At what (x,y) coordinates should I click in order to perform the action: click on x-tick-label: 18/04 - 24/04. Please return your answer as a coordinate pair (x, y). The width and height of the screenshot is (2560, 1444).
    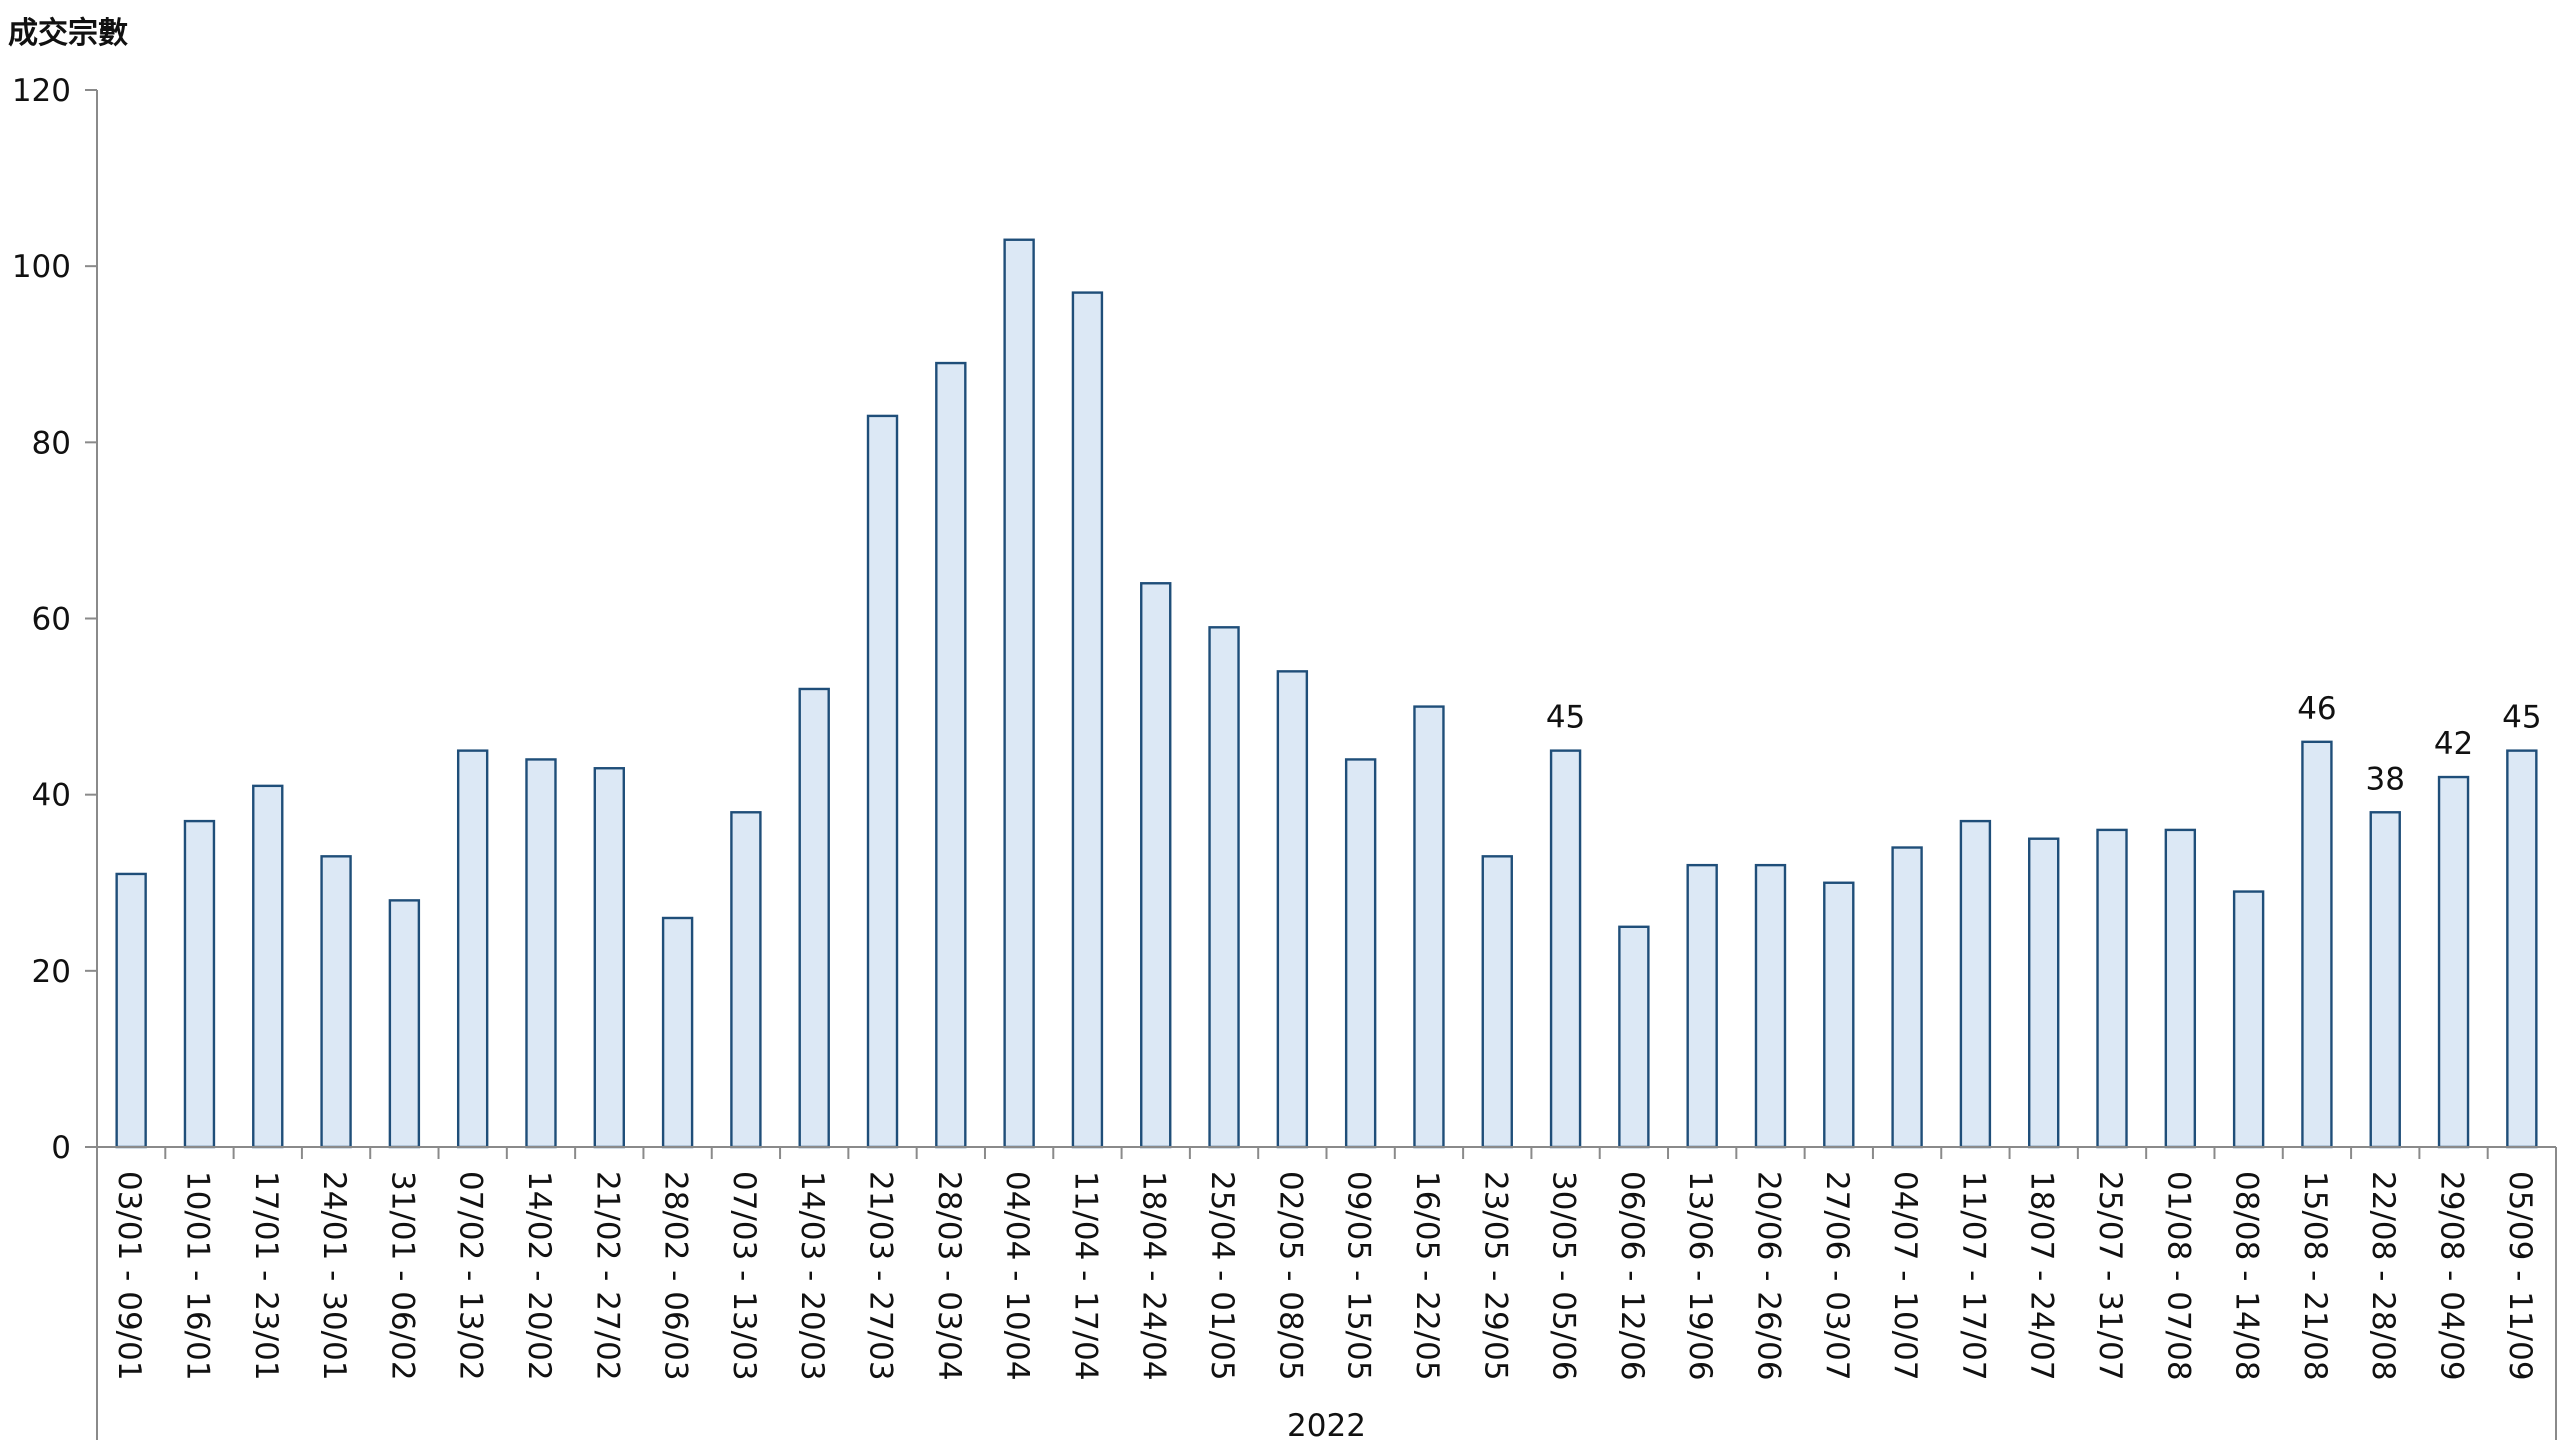
    Looking at the image, I should click on (1154, 1276).